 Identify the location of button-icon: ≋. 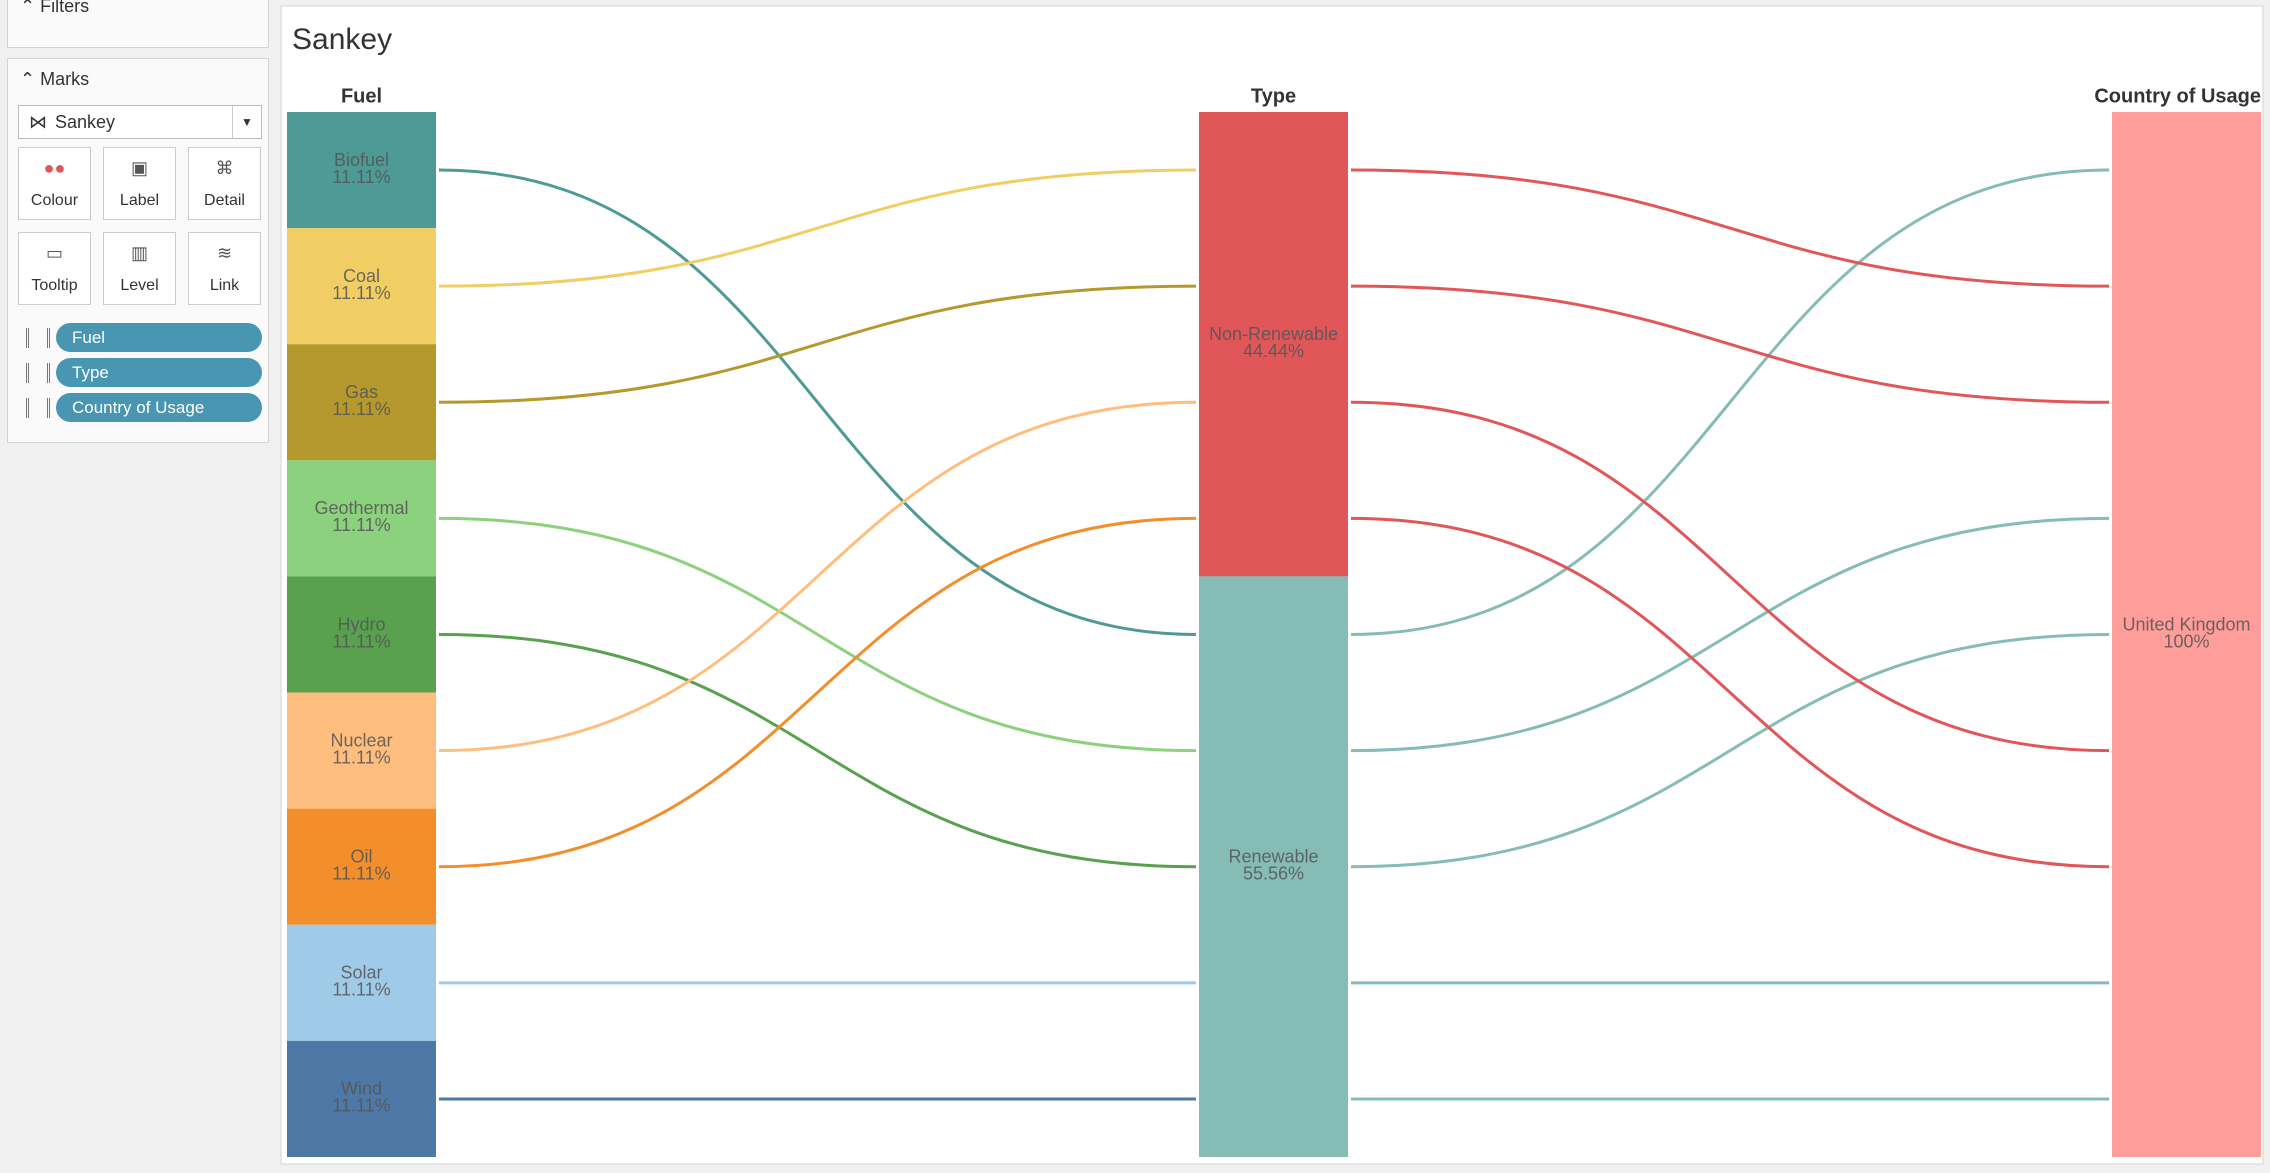
(224, 253).